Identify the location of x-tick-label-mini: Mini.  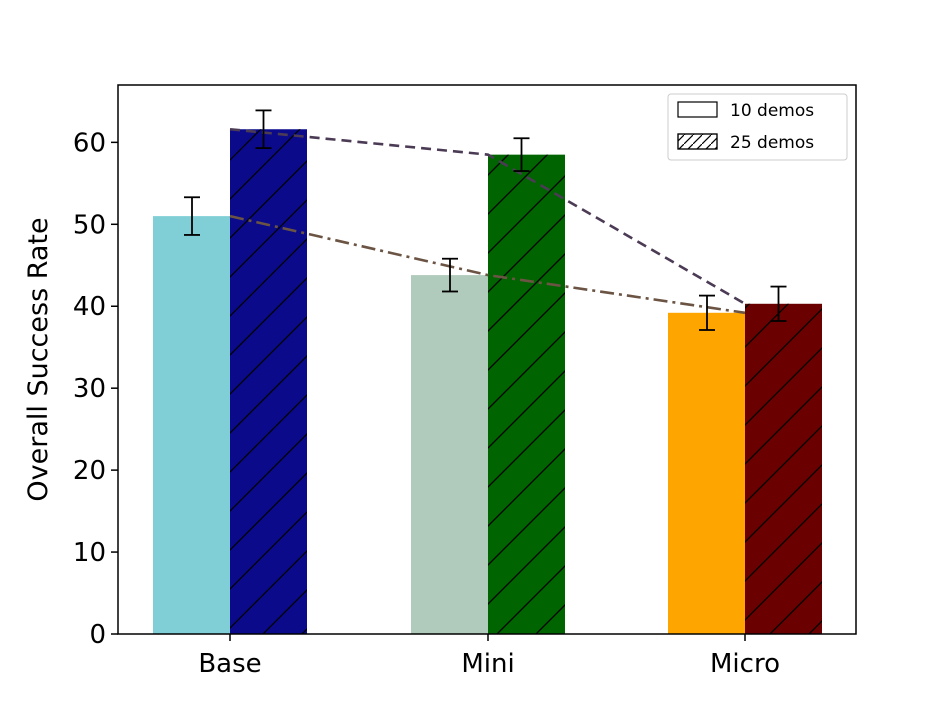
(487, 664).